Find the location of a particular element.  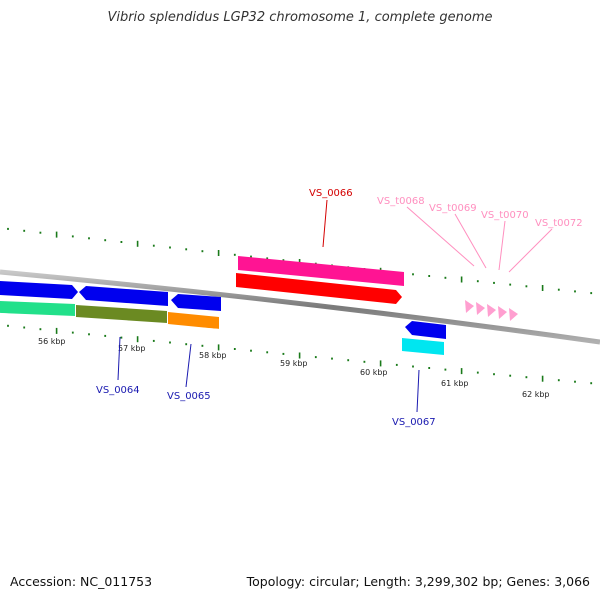

gene-label-vs-t0072: VS_t0072 is located at coordinates (559, 223).